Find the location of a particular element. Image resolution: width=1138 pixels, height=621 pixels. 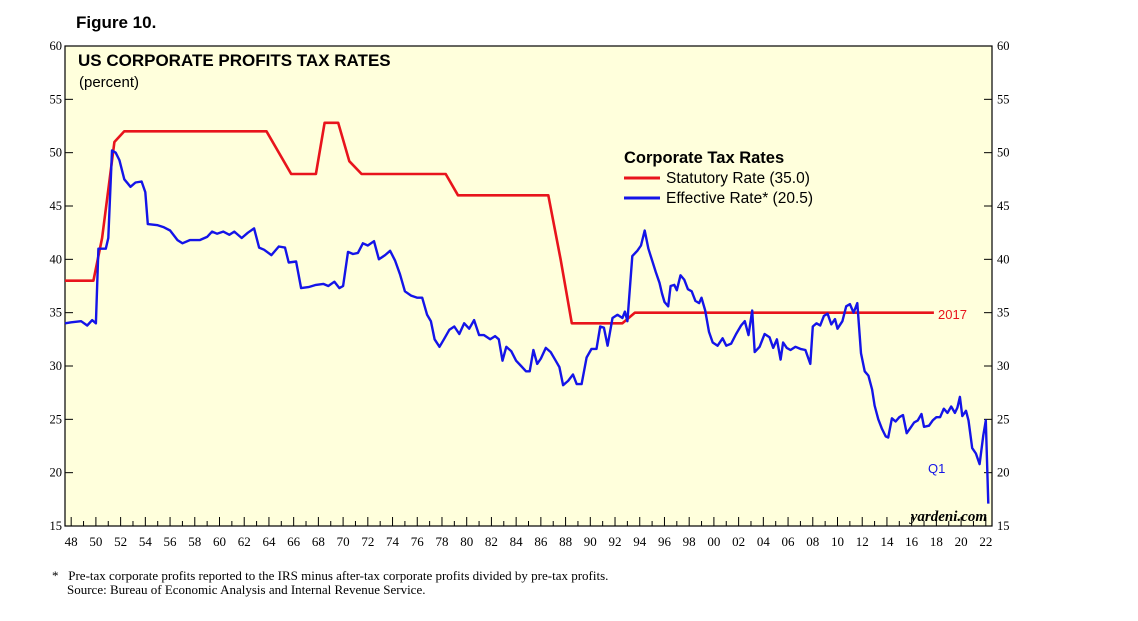

x-tick-label: 56 is located at coordinates (171, 541).